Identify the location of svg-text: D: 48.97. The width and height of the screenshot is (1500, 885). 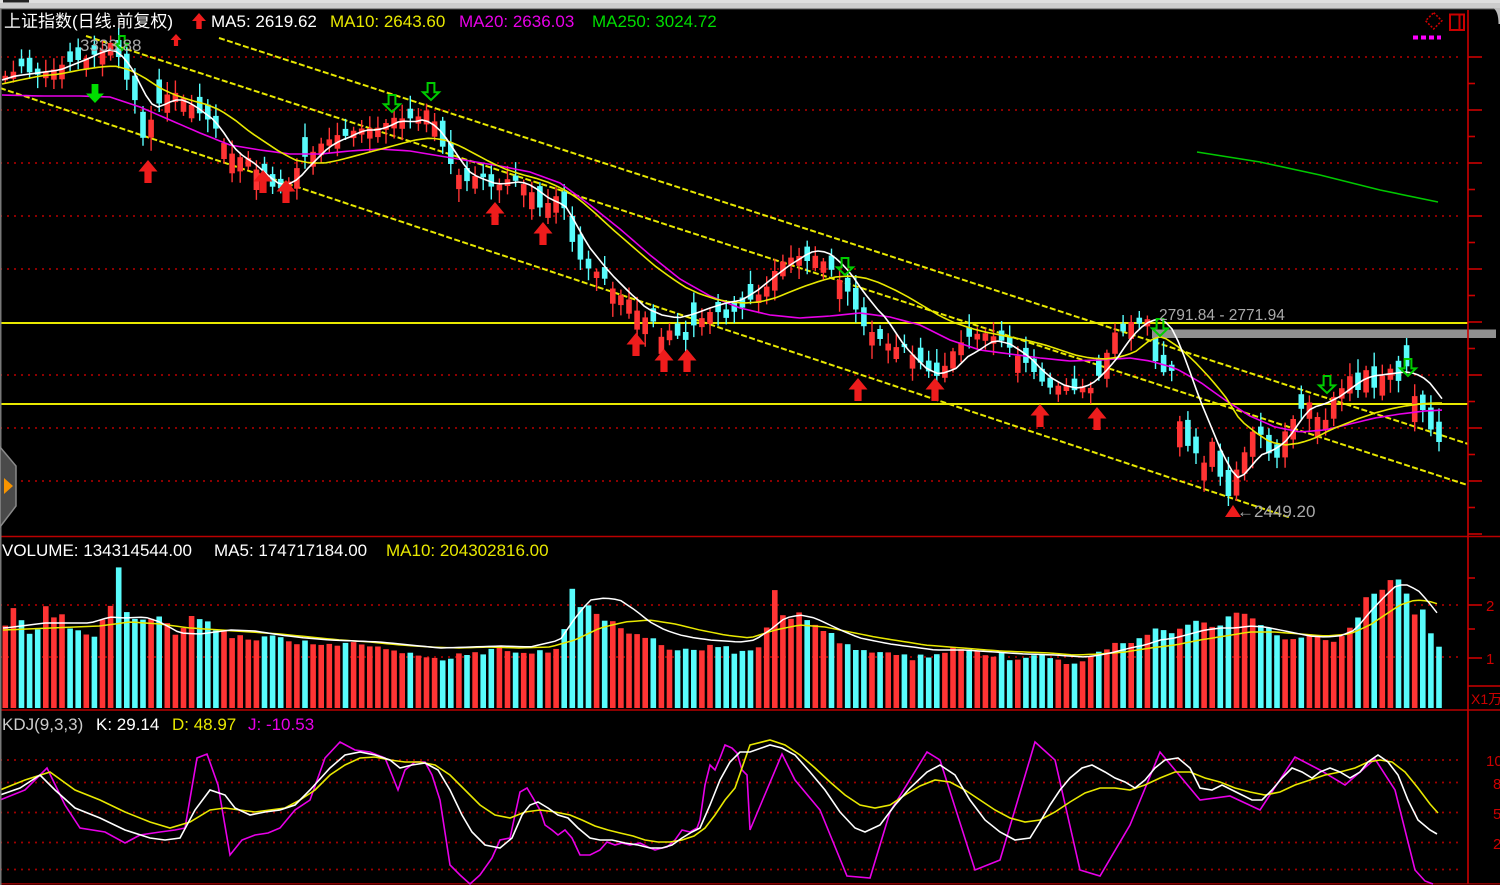
(204, 724).